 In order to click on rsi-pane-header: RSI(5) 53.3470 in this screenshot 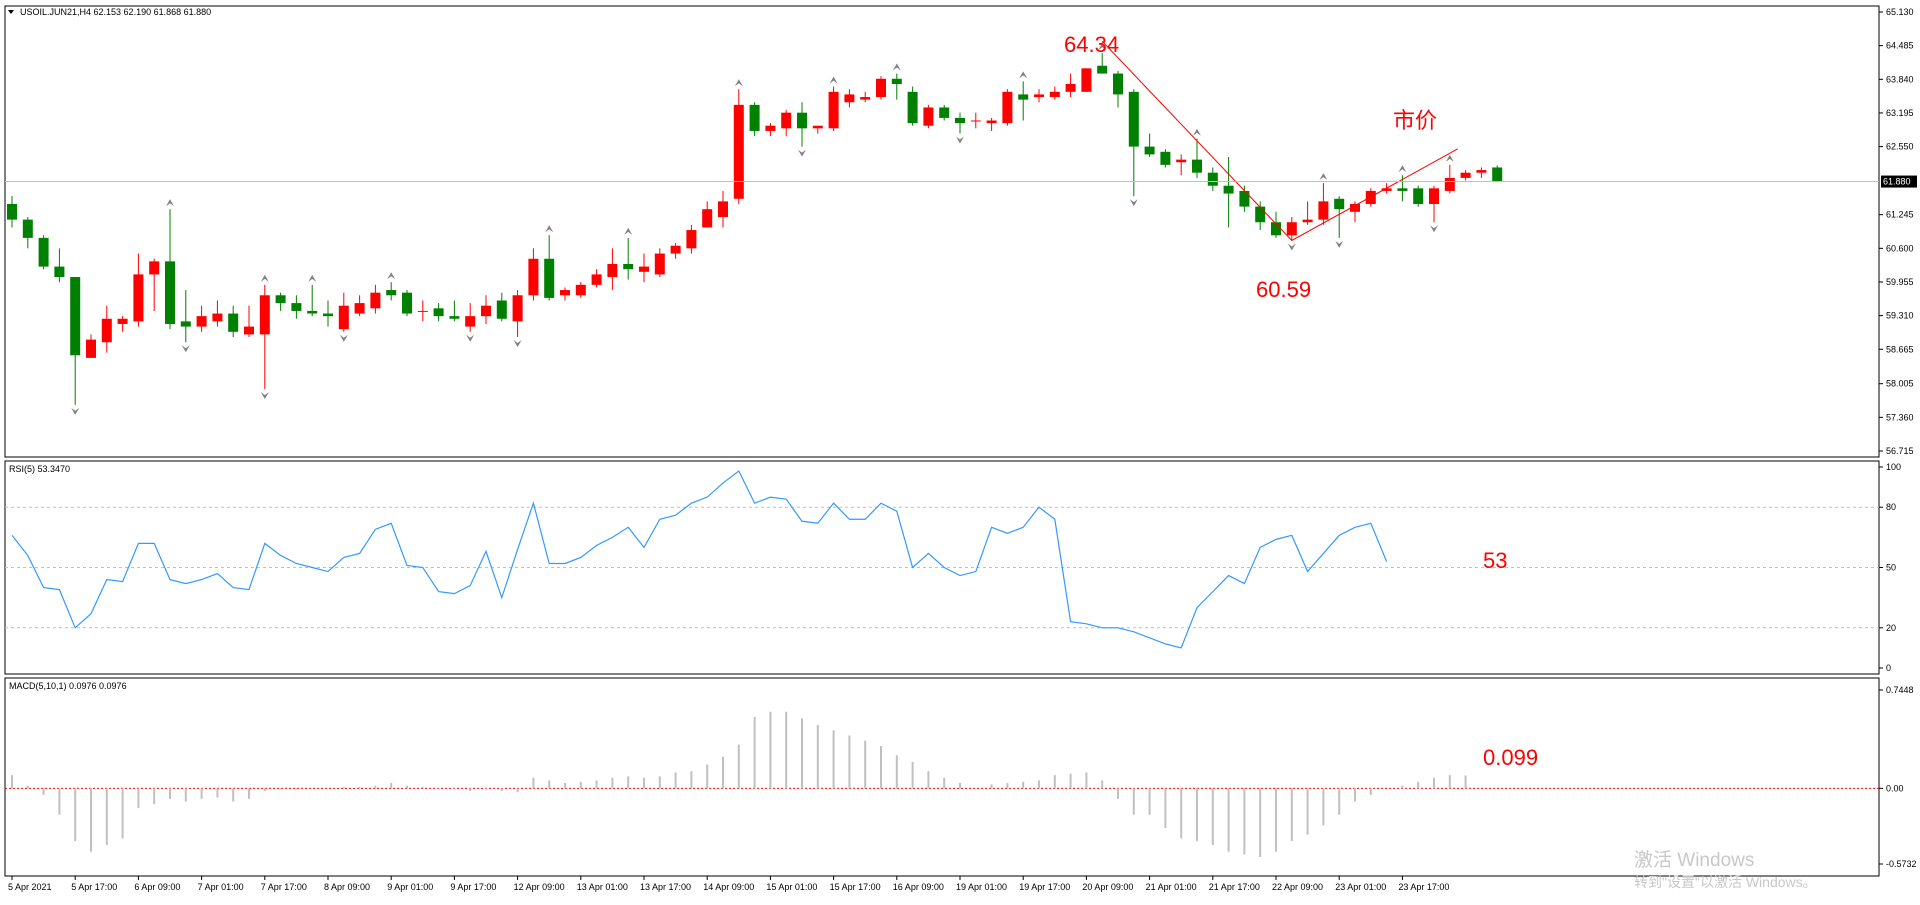, I will do `click(39, 469)`.